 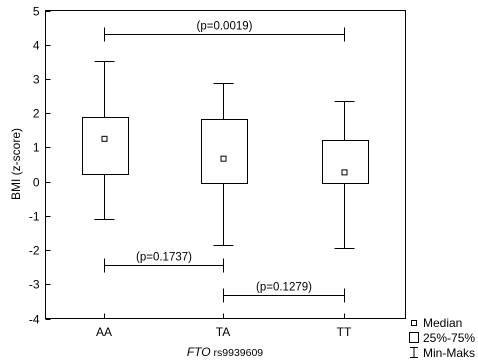 What do you see at coordinates (284, 288) in the screenshot?
I see `p-value-label: (p=0.1279)` at bounding box center [284, 288].